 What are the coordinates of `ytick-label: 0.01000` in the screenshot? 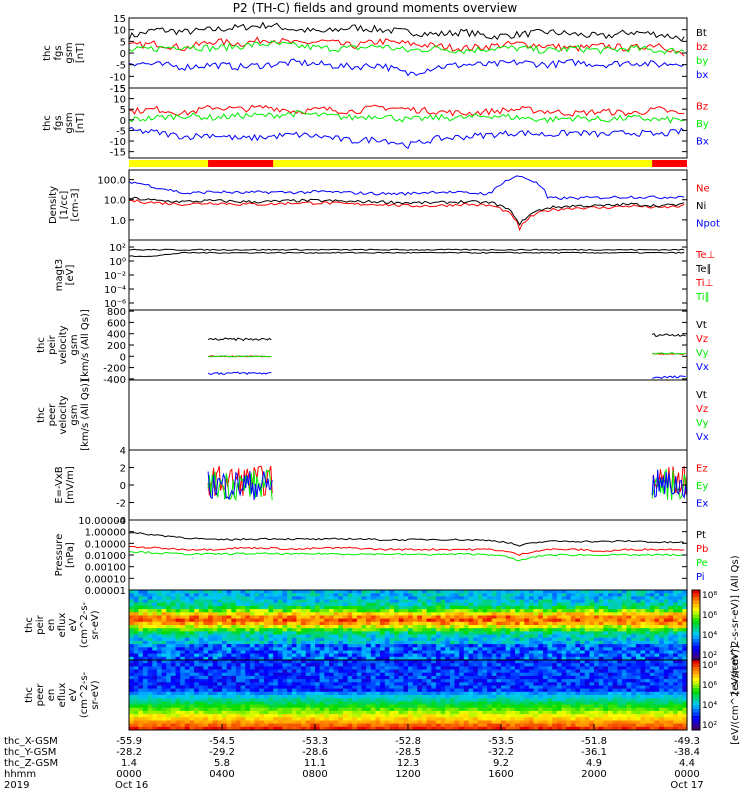 It's located at (105, 556).